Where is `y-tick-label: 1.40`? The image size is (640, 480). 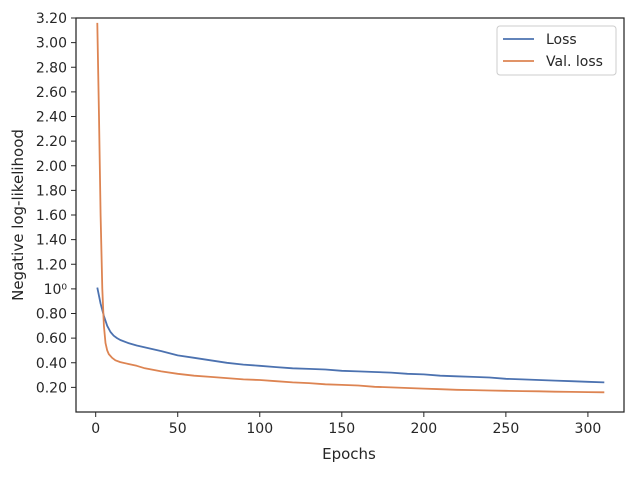 y-tick-label: 1.40 is located at coordinates (51, 241).